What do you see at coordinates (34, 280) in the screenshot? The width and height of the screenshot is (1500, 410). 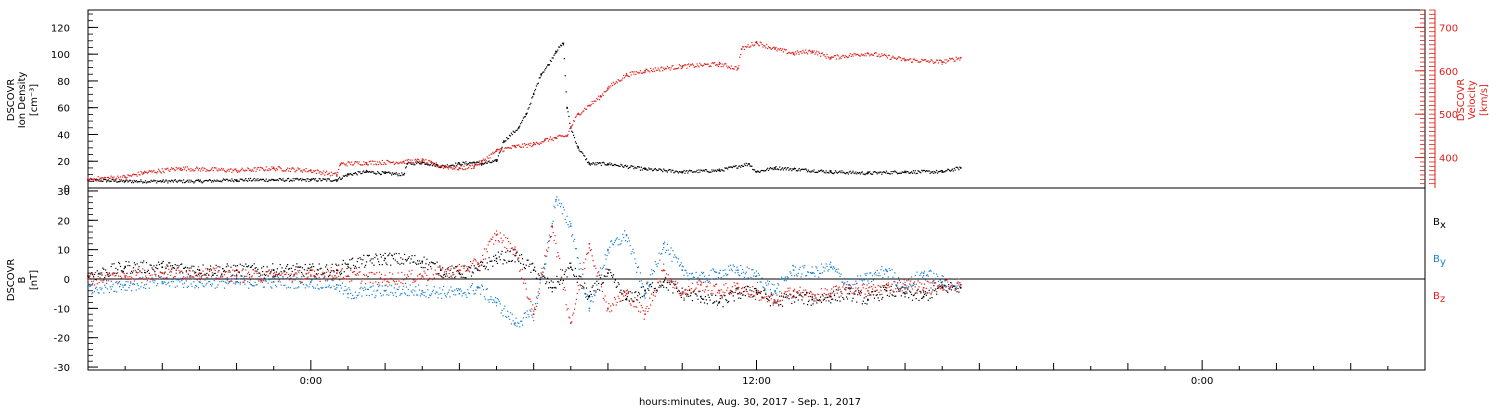 I see `bottom-ylabel-line-3: [nT]` at bounding box center [34, 280].